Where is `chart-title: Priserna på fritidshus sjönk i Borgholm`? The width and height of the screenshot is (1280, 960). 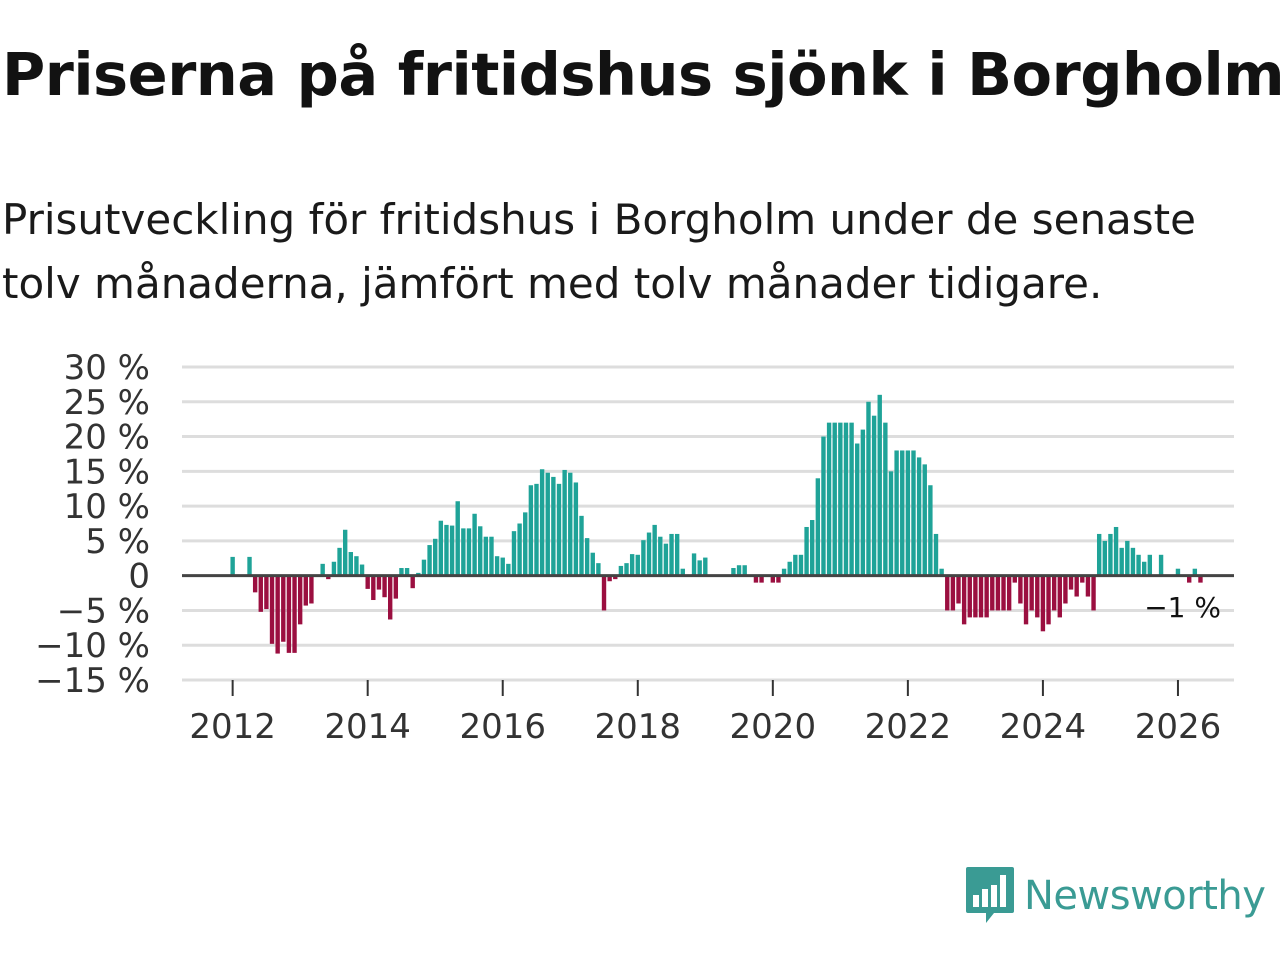
chart-title: Priserna på fritidshus sjönk i Borgholm is located at coordinates (641, 74).